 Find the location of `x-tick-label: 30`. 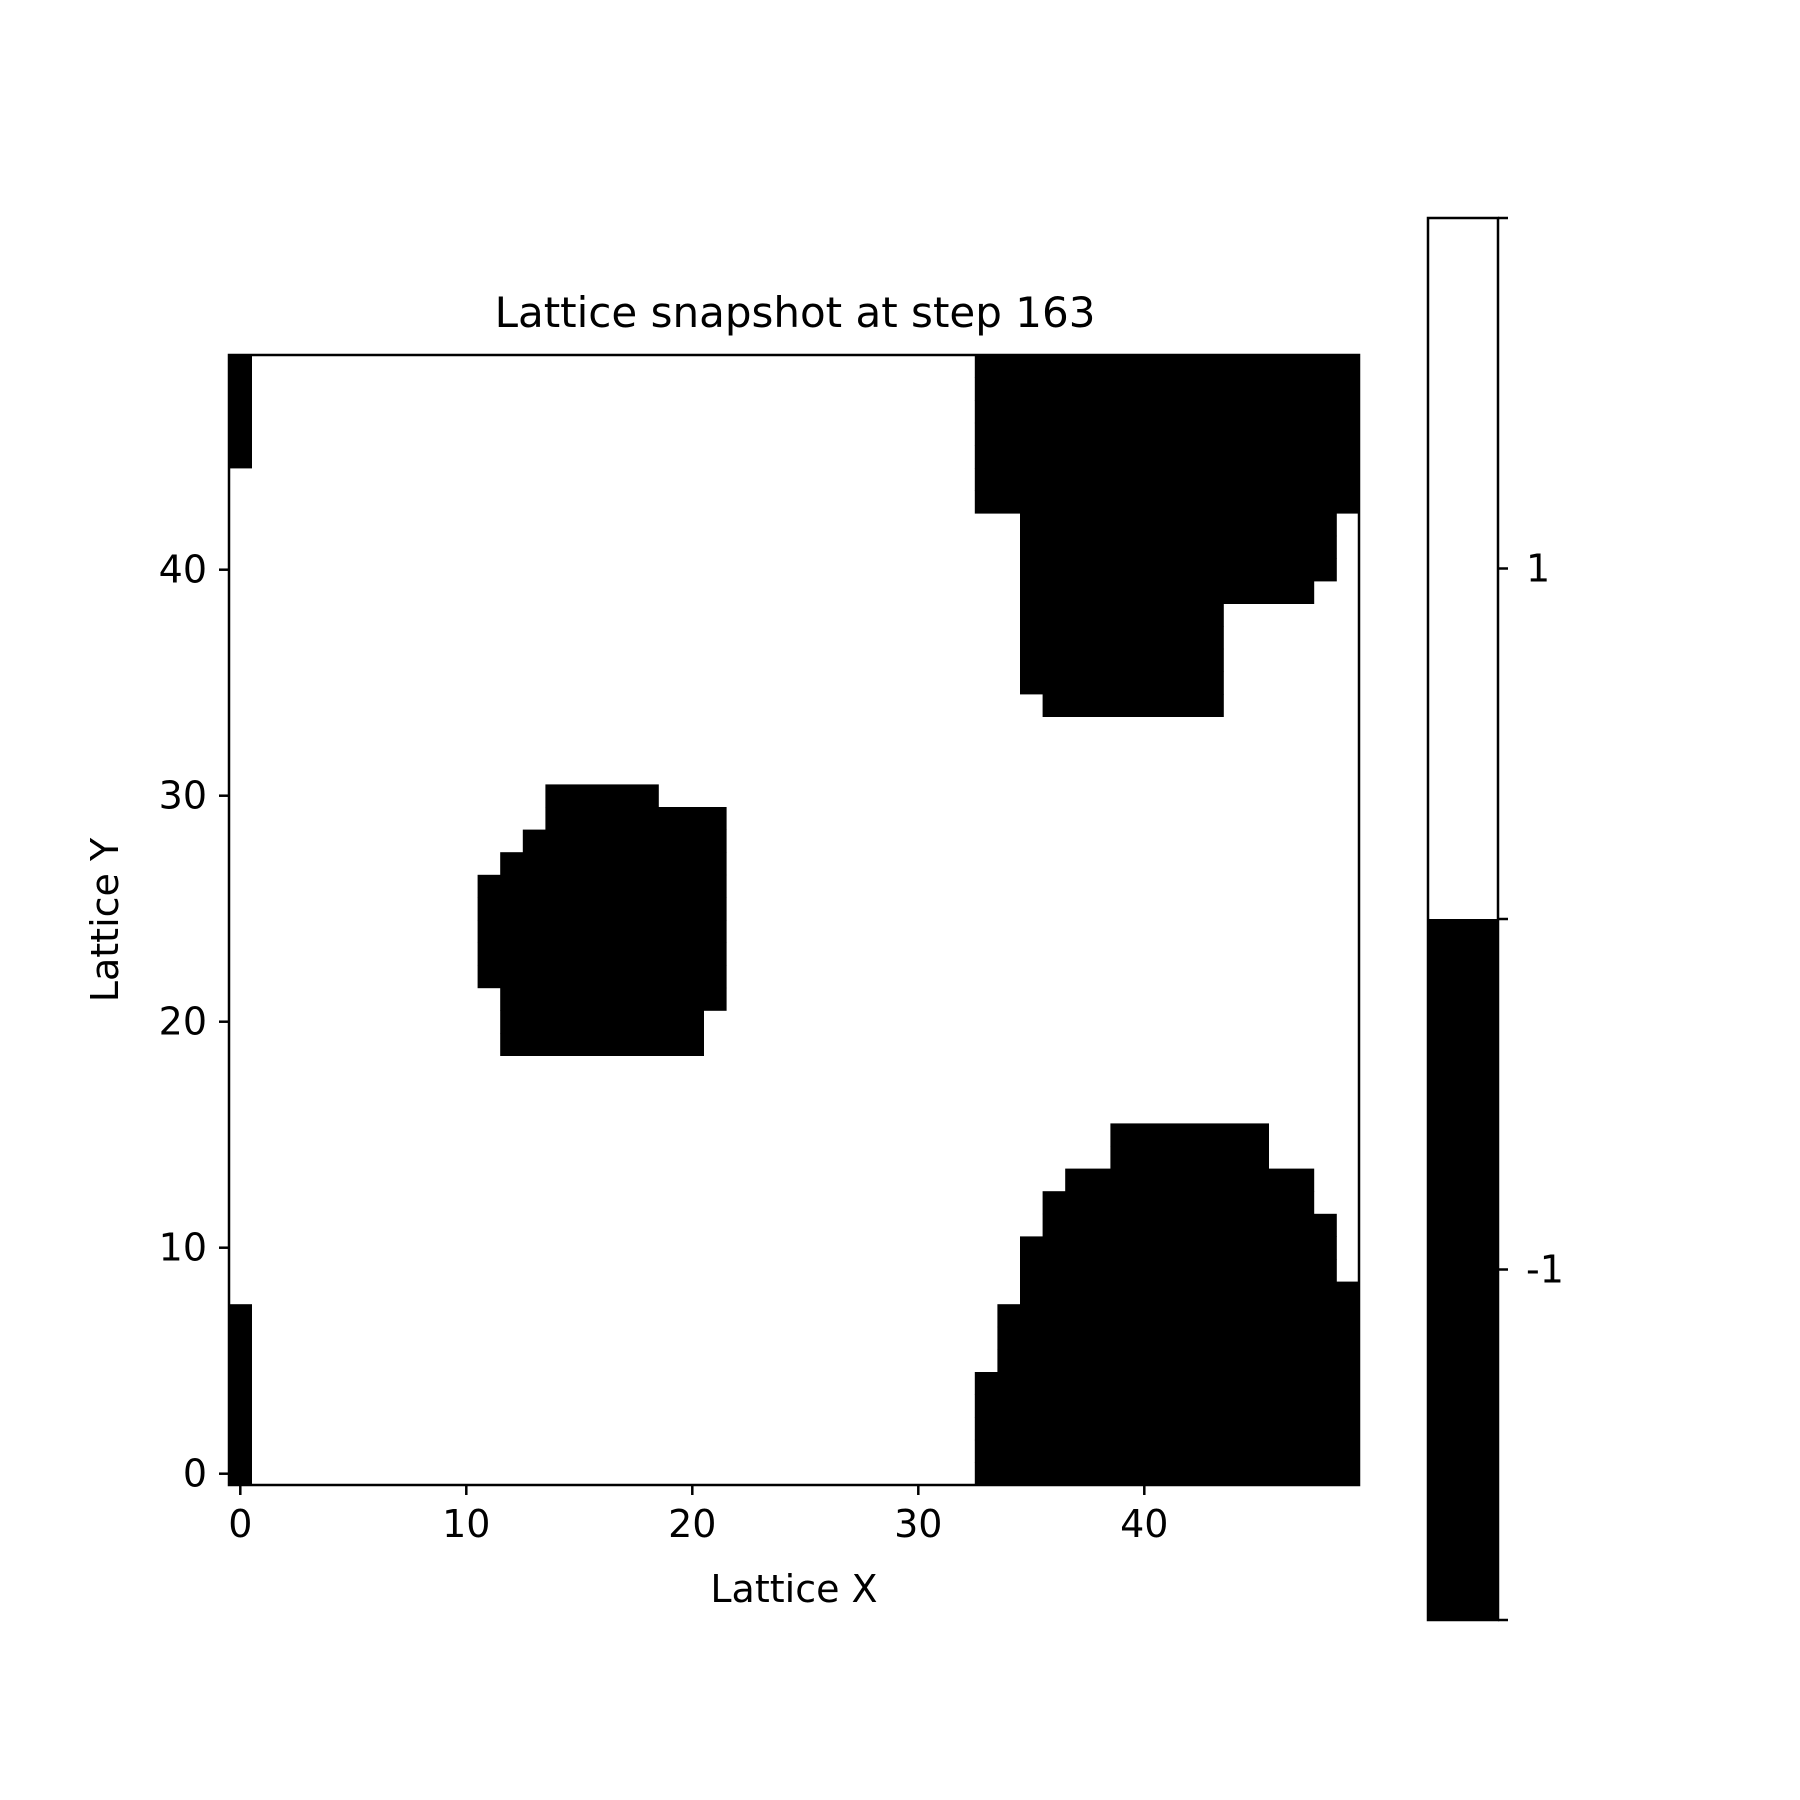

x-tick-label: 30 is located at coordinates (918, 1524).